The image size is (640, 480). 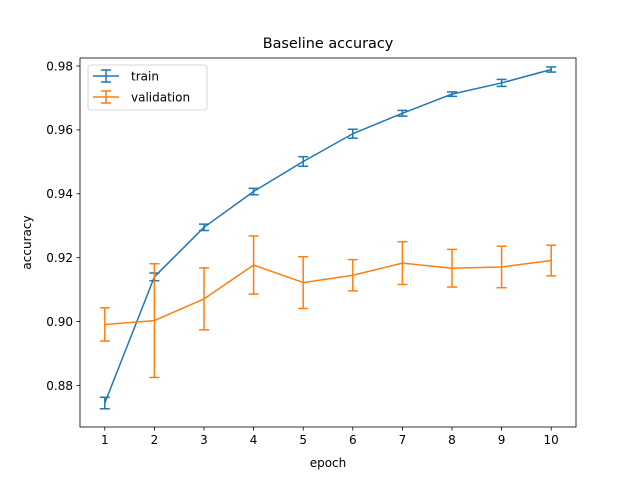 What do you see at coordinates (59, 322) in the screenshot?
I see `y-tick-label: 0.90` at bounding box center [59, 322].